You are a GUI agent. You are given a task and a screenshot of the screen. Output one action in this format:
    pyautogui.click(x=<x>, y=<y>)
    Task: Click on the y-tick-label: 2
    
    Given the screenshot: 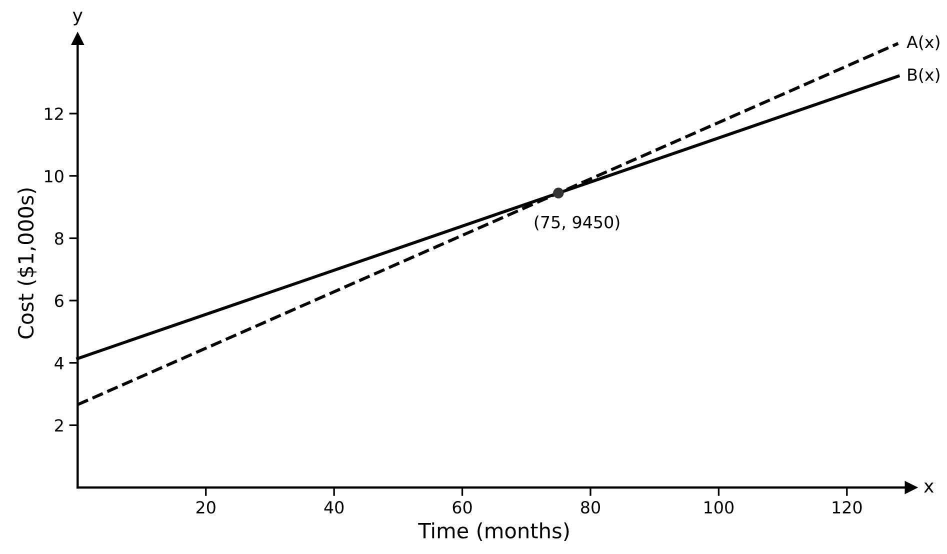 What is the action you would take?
    pyautogui.click(x=59, y=425)
    